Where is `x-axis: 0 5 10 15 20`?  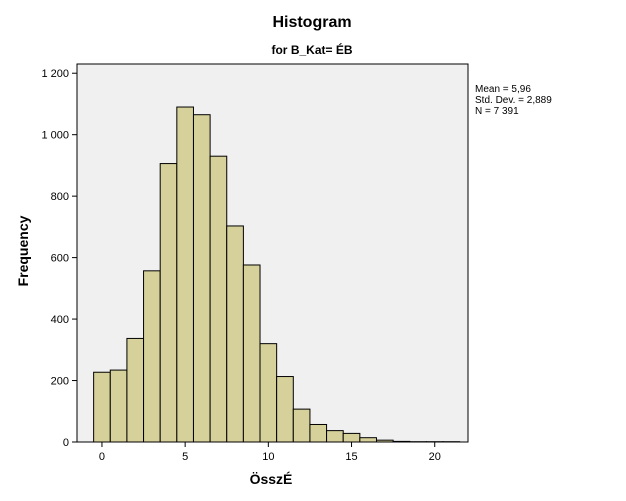
x-axis: 0 5 10 15 20 is located at coordinates (270, 452).